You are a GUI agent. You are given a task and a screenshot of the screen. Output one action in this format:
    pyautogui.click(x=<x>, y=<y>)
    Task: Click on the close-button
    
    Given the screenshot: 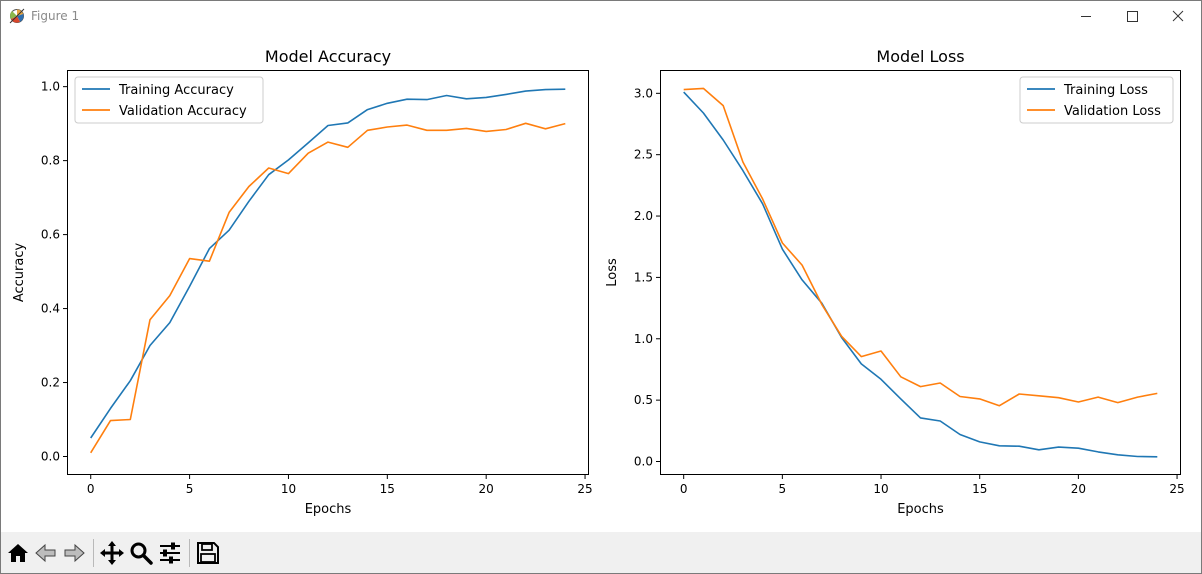 What is the action you would take?
    pyautogui.click(x=1178, y=16)
    